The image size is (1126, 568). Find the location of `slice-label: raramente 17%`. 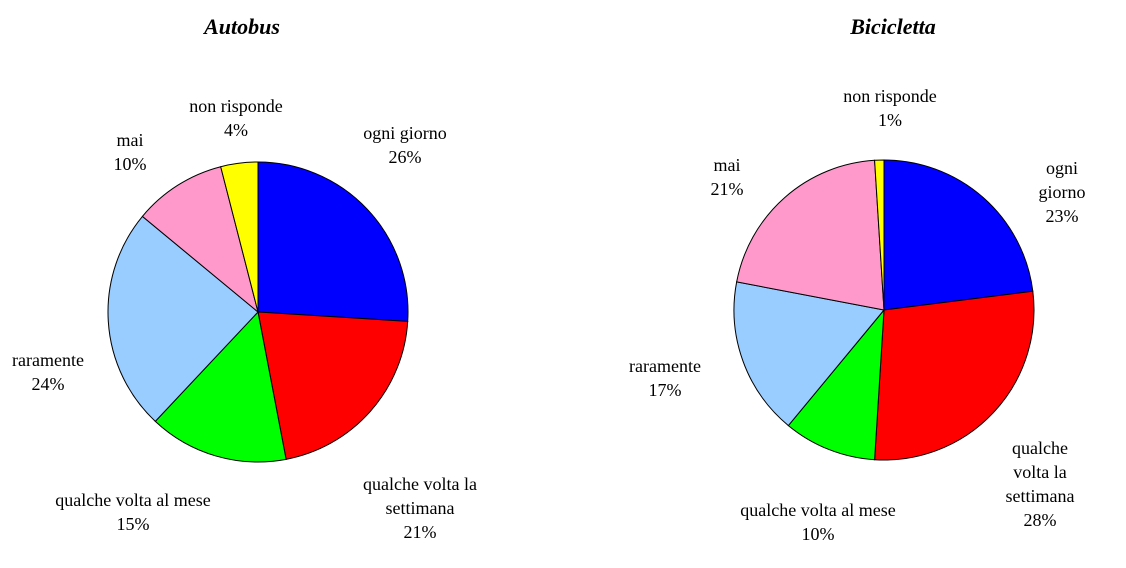

slice-label: raramente 17% is located at coordinates (665, 378).